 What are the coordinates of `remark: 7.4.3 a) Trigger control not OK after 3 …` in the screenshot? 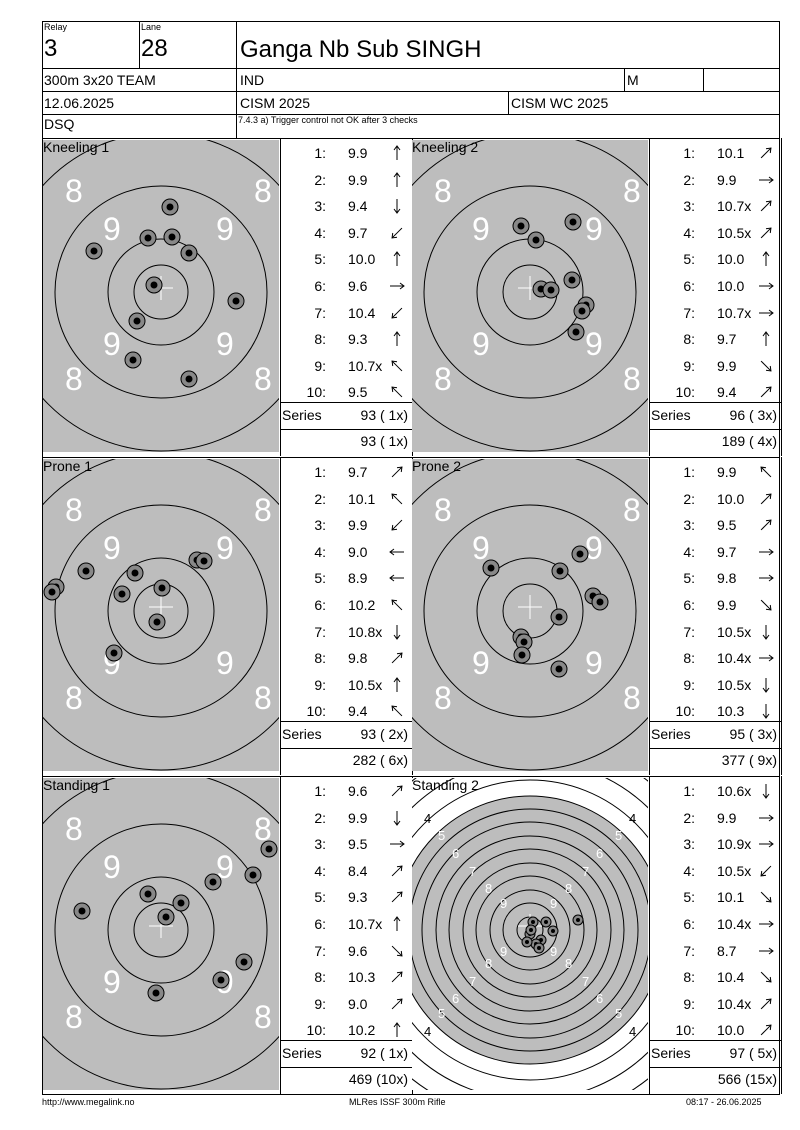 It's located at (328, 120).